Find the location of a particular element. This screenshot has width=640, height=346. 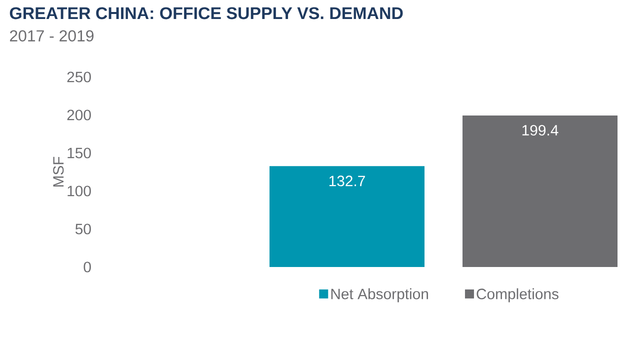

y-tick-label: 50 is located at coordinates (83, 229).